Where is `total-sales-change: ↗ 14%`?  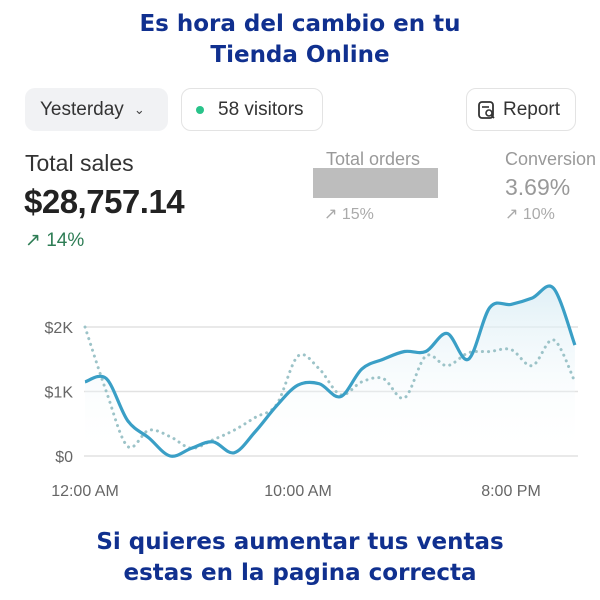
total-sales-change: ↗ 14% is located at coordinates (54, 240).